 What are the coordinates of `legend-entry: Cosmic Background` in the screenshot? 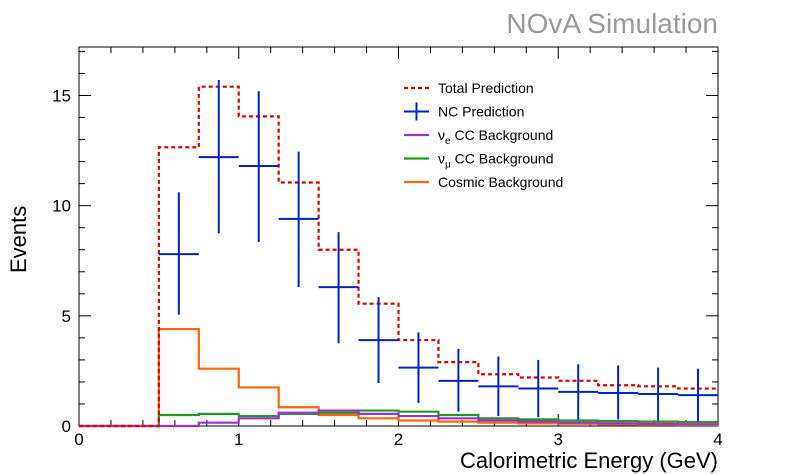 It's located at (483, 182).